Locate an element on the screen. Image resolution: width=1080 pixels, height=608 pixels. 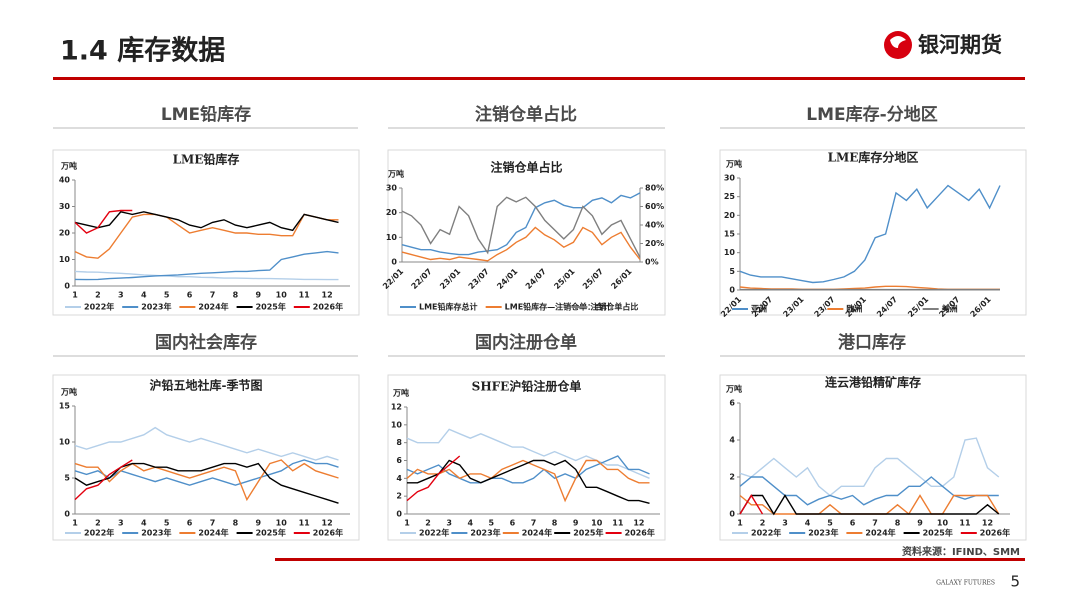
page-title: 1.4 库存数据 is located at coordinates (142, 51).